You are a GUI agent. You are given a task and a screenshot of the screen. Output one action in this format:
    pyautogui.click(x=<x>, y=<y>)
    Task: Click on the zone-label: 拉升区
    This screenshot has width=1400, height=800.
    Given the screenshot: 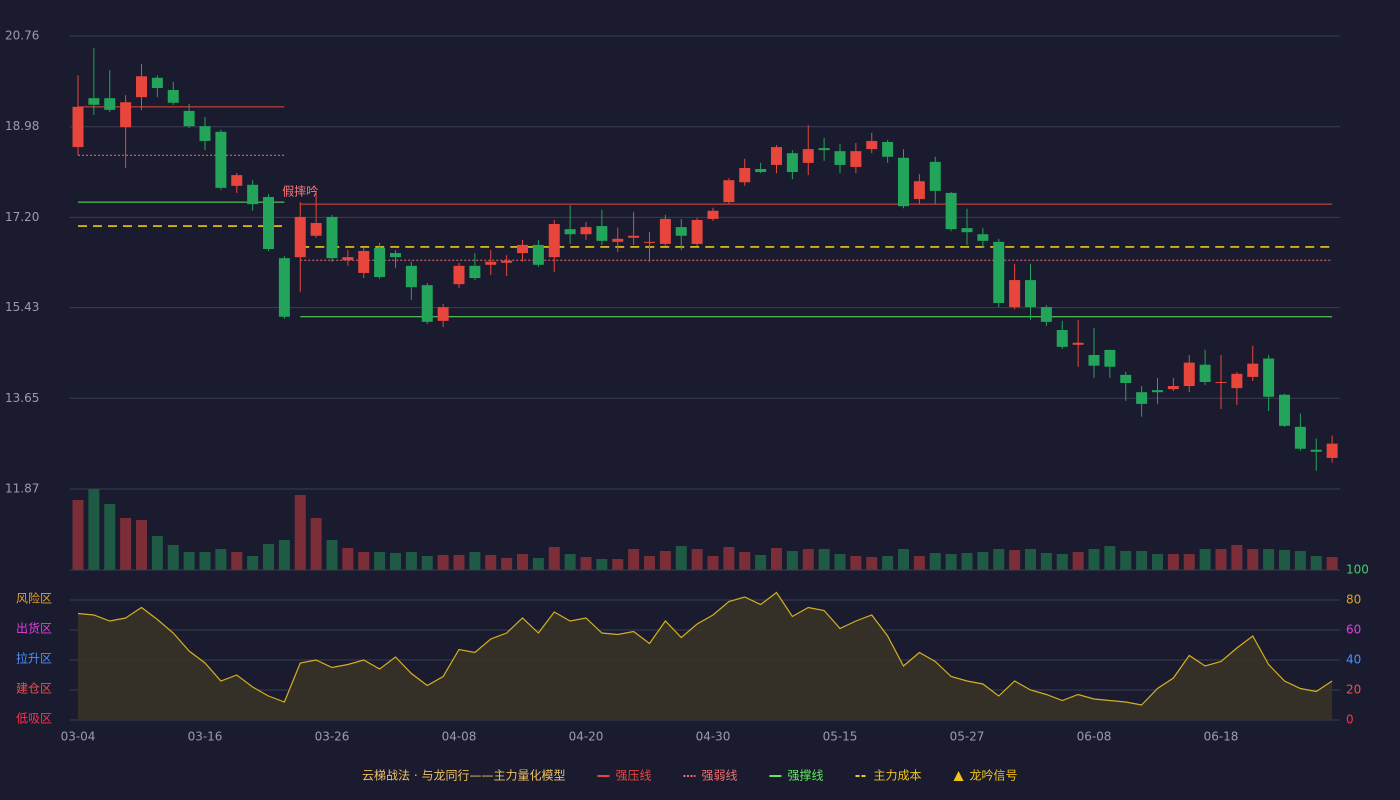 What is the action you would take?
    pyautogui.click(x=34, y=658)
    